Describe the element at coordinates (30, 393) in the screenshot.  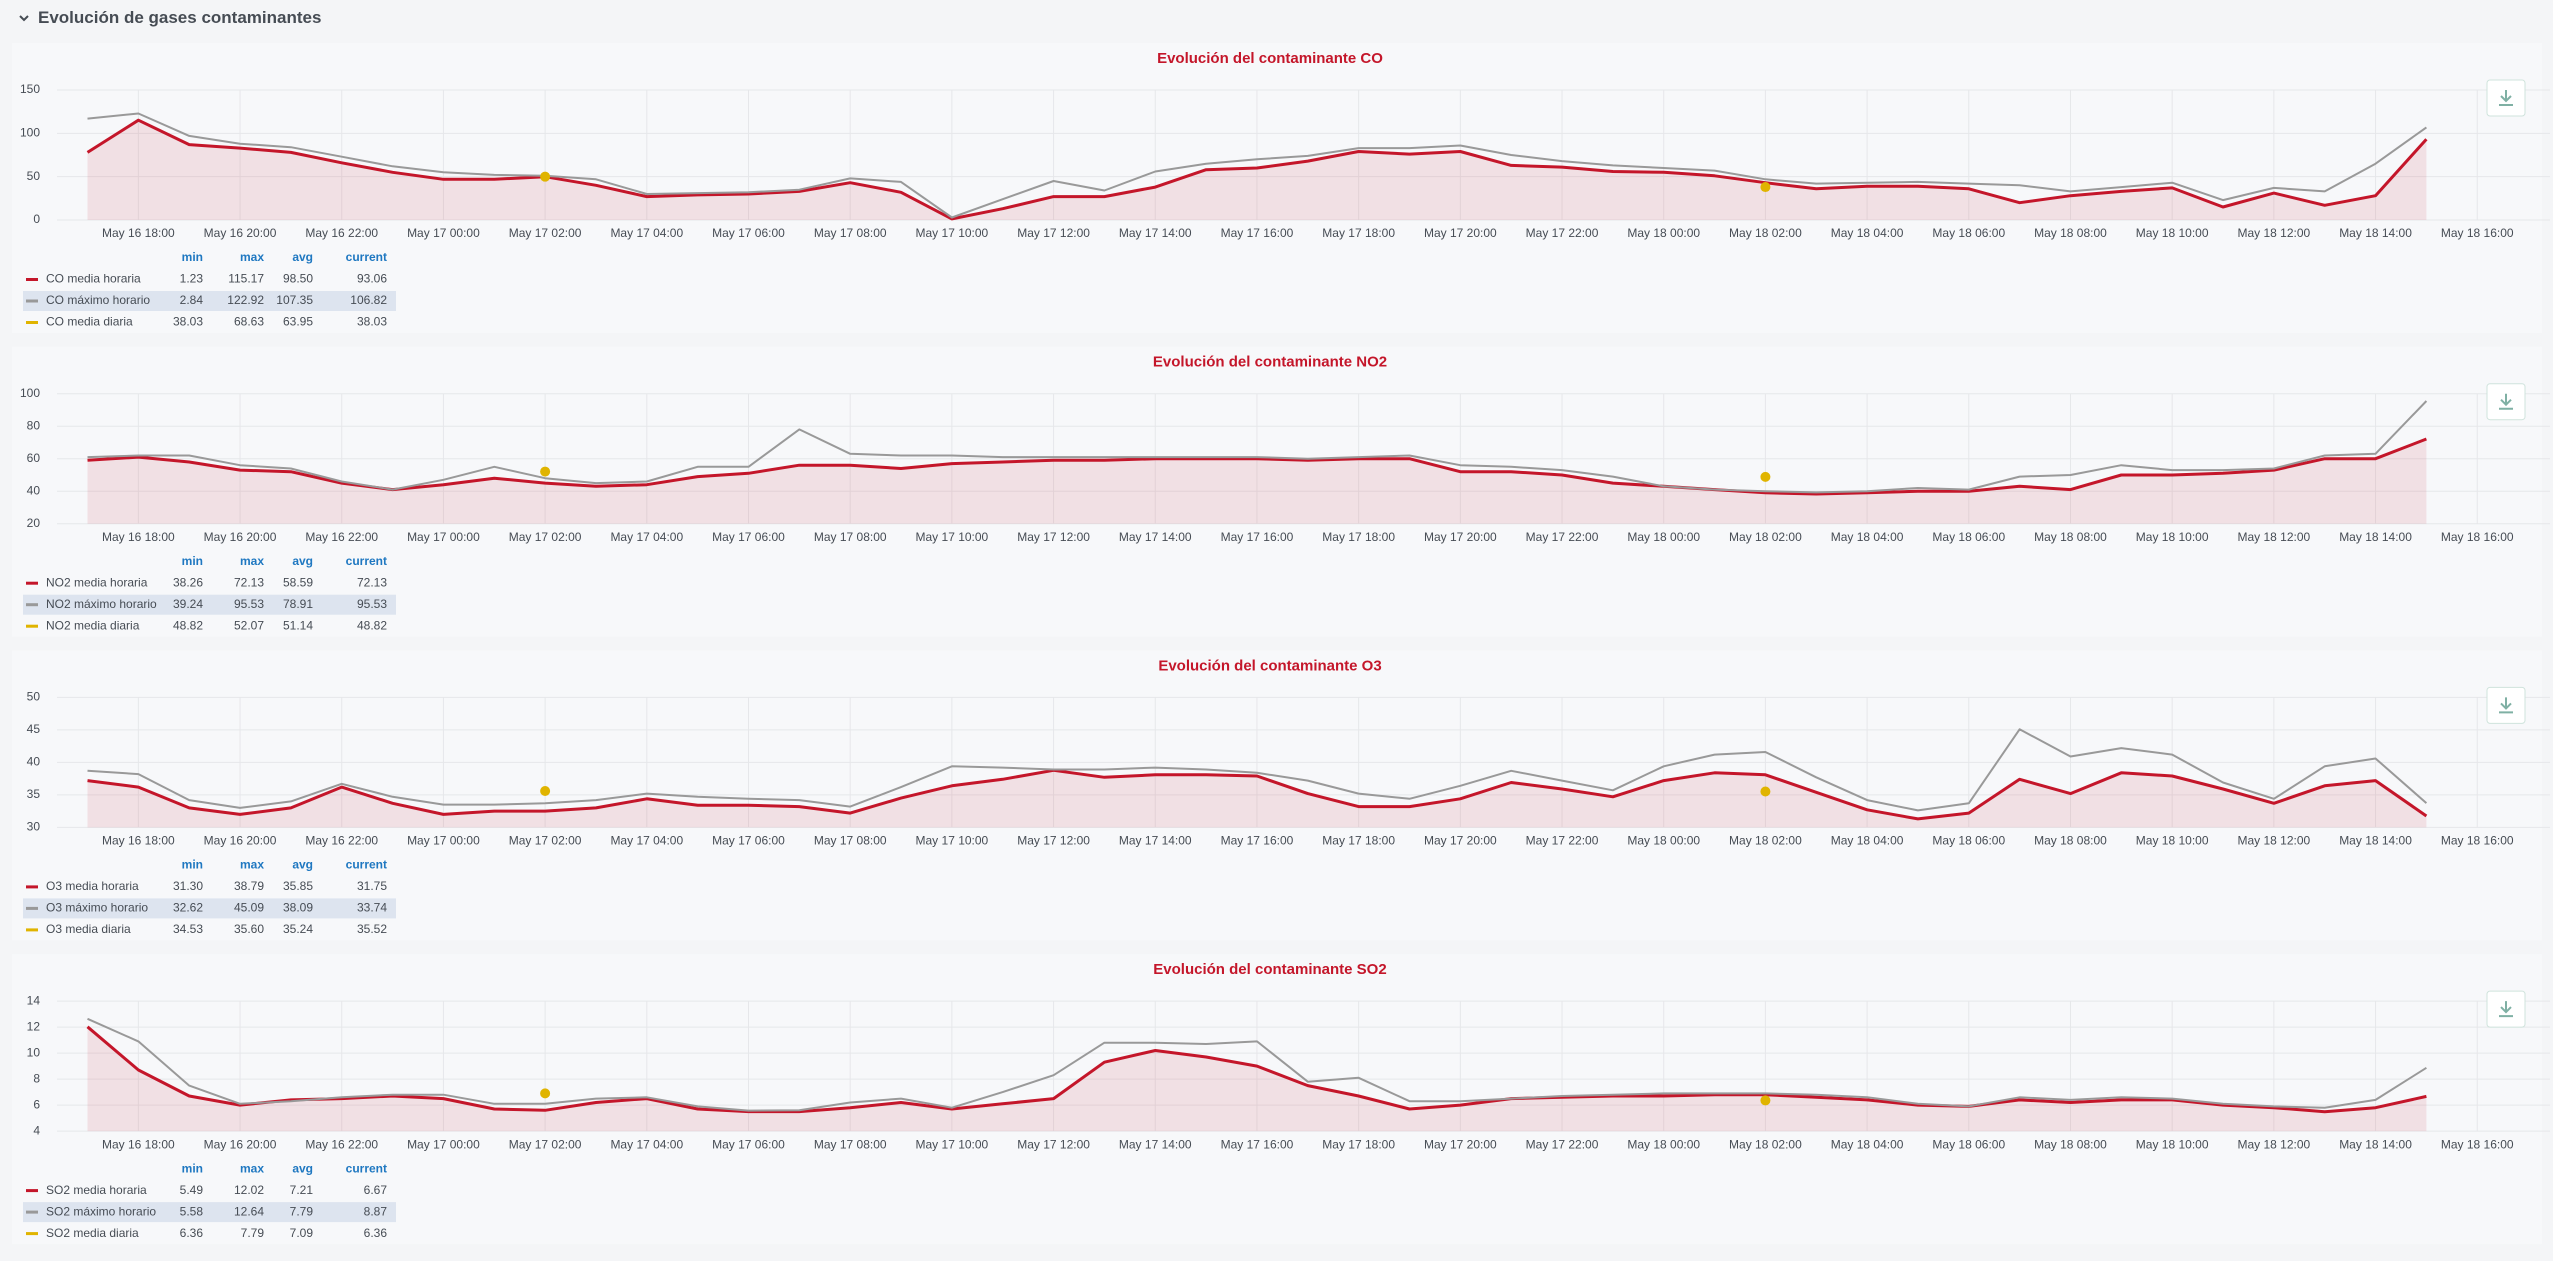
I see `y-tick-label: 100` at that location.